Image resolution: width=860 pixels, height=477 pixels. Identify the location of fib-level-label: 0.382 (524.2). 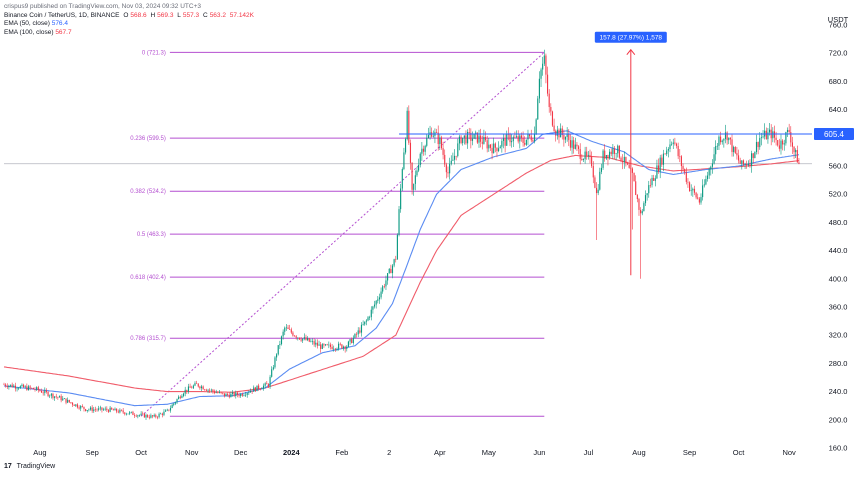
(148, 192).